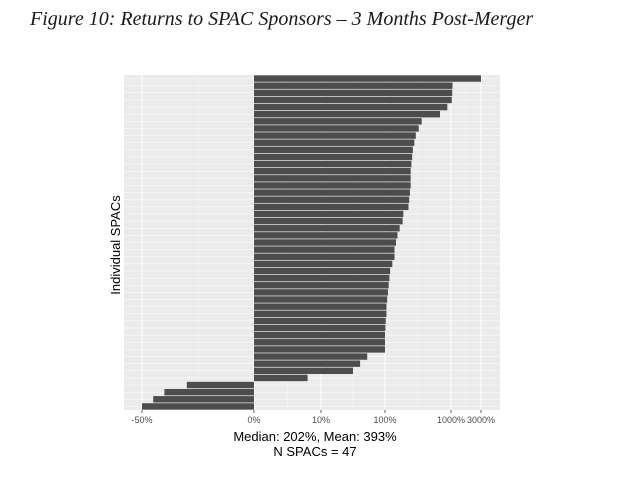 The width and height of the screenshot is (640, 480). What do you see at coordinates (115, 245) in the screenshot?
I see `y-axis-label: Individual SPACs` at bounding box center [115, 245].